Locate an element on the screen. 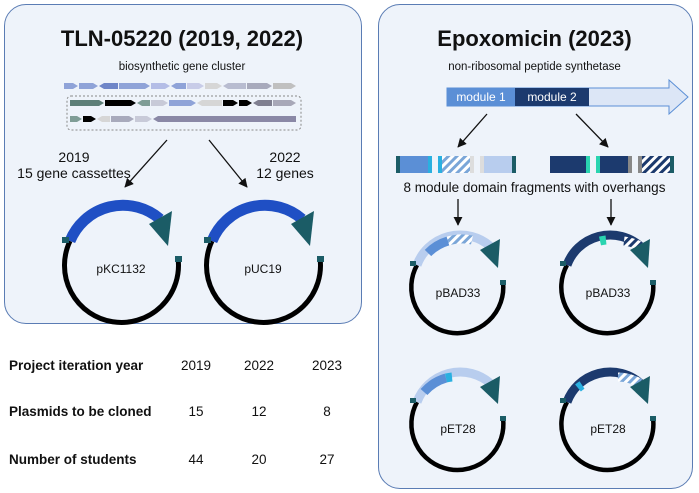  plasmid-pkc1132 is located at coordinates (121, 262).